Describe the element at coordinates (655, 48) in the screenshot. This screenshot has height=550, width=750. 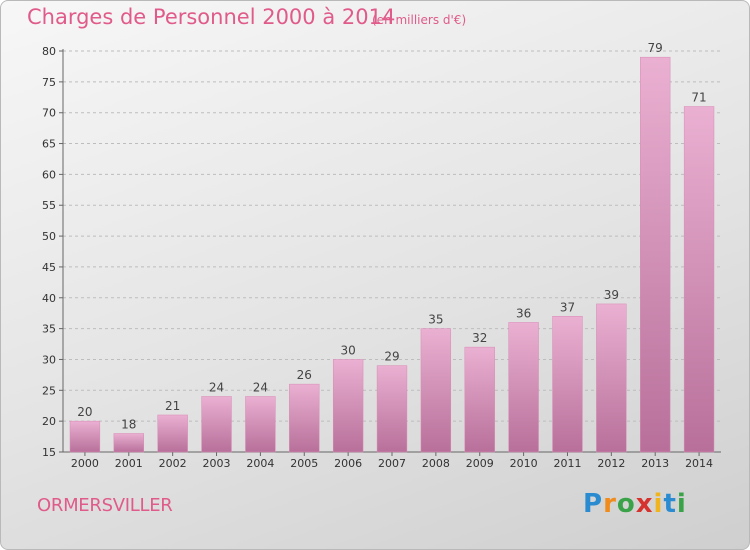
I see `data-label-2013: 79` at that location.